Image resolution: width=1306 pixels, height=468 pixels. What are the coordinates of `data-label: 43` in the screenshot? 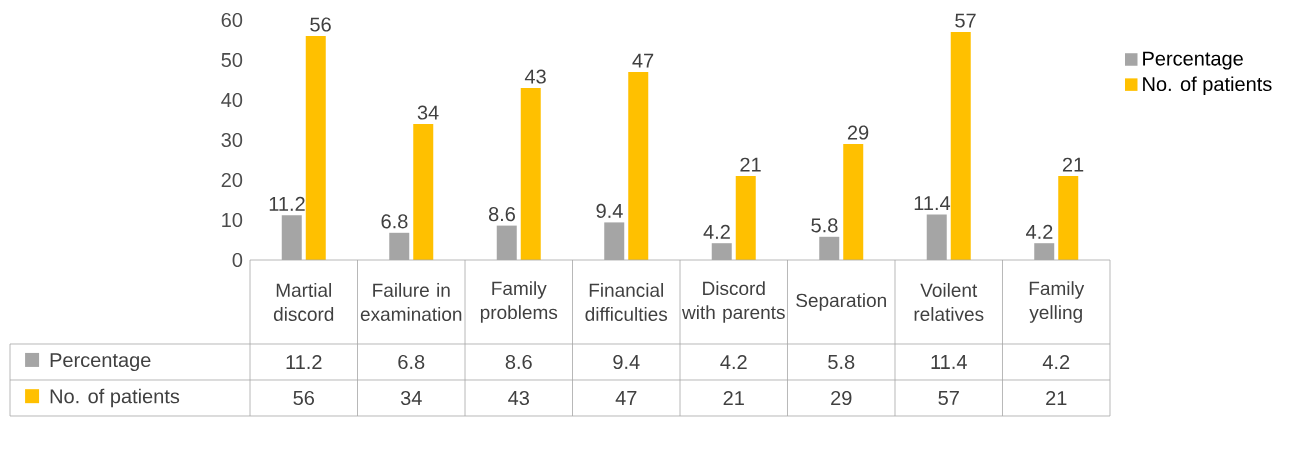 It's located at (519, 398).